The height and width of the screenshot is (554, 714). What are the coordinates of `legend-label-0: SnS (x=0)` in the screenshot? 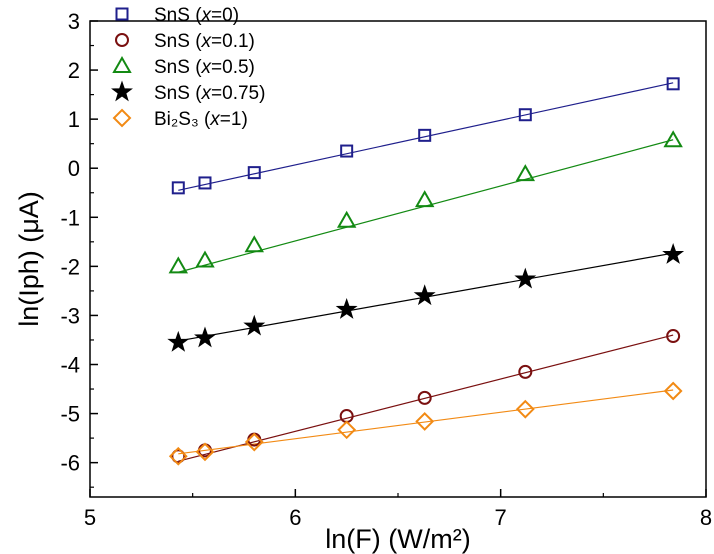 It's located at (196, 15).